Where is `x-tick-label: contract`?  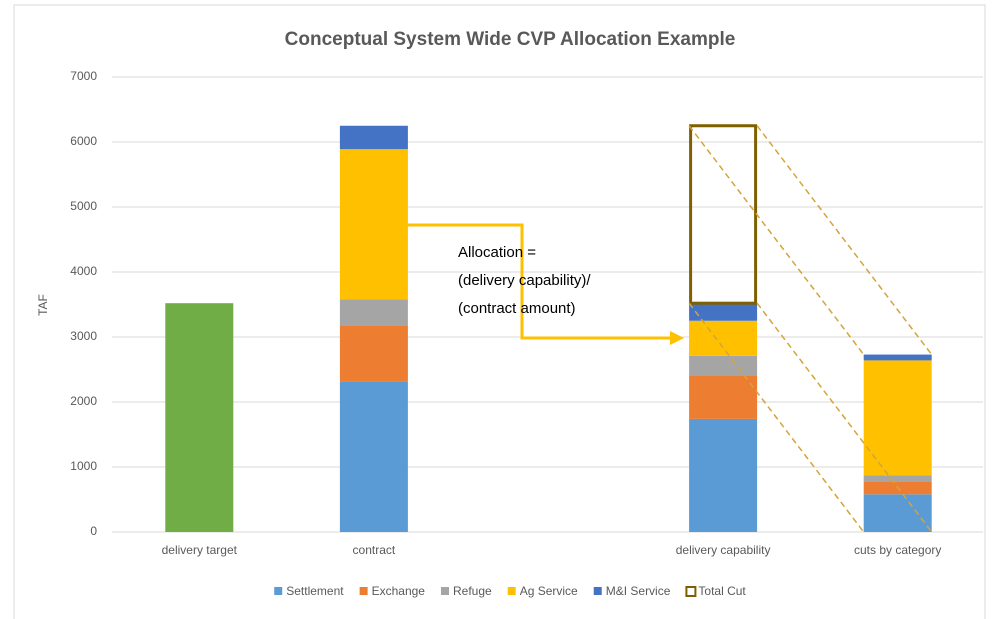
x-tick-label: contract is located at coordinates (374, 550).